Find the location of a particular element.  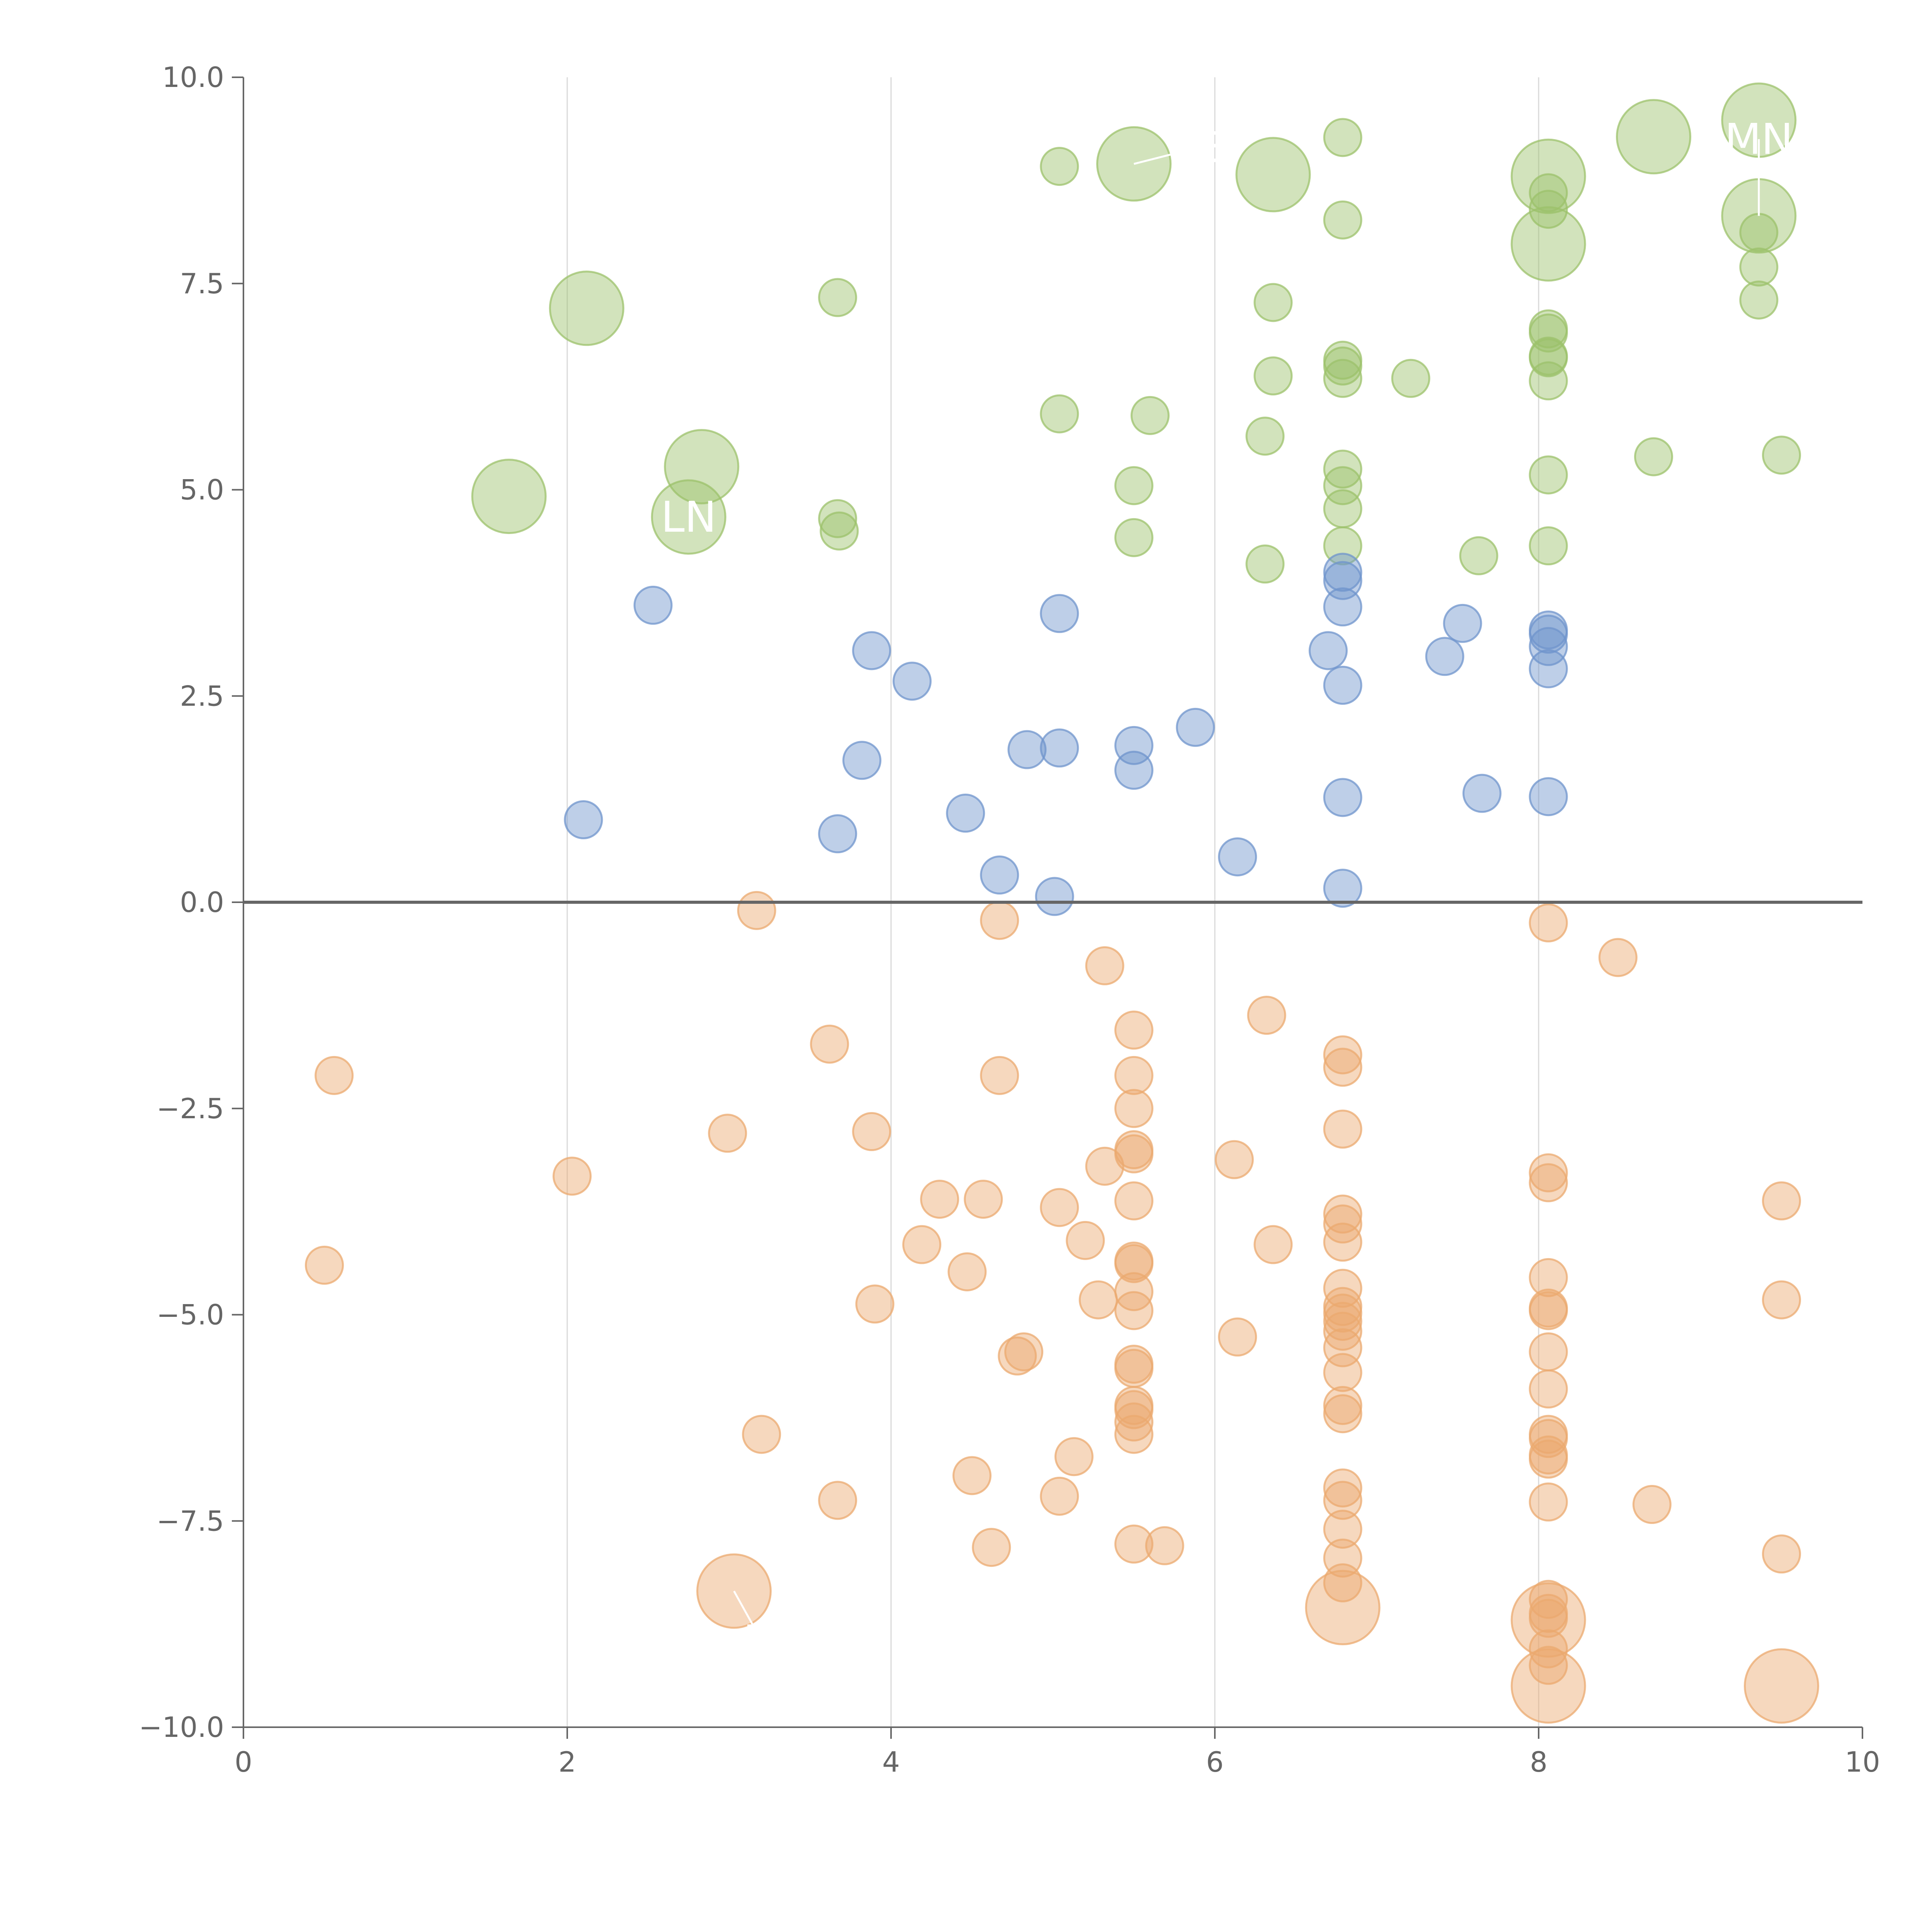

x-tick-label: 0 is located at coordinates (244, 1762).